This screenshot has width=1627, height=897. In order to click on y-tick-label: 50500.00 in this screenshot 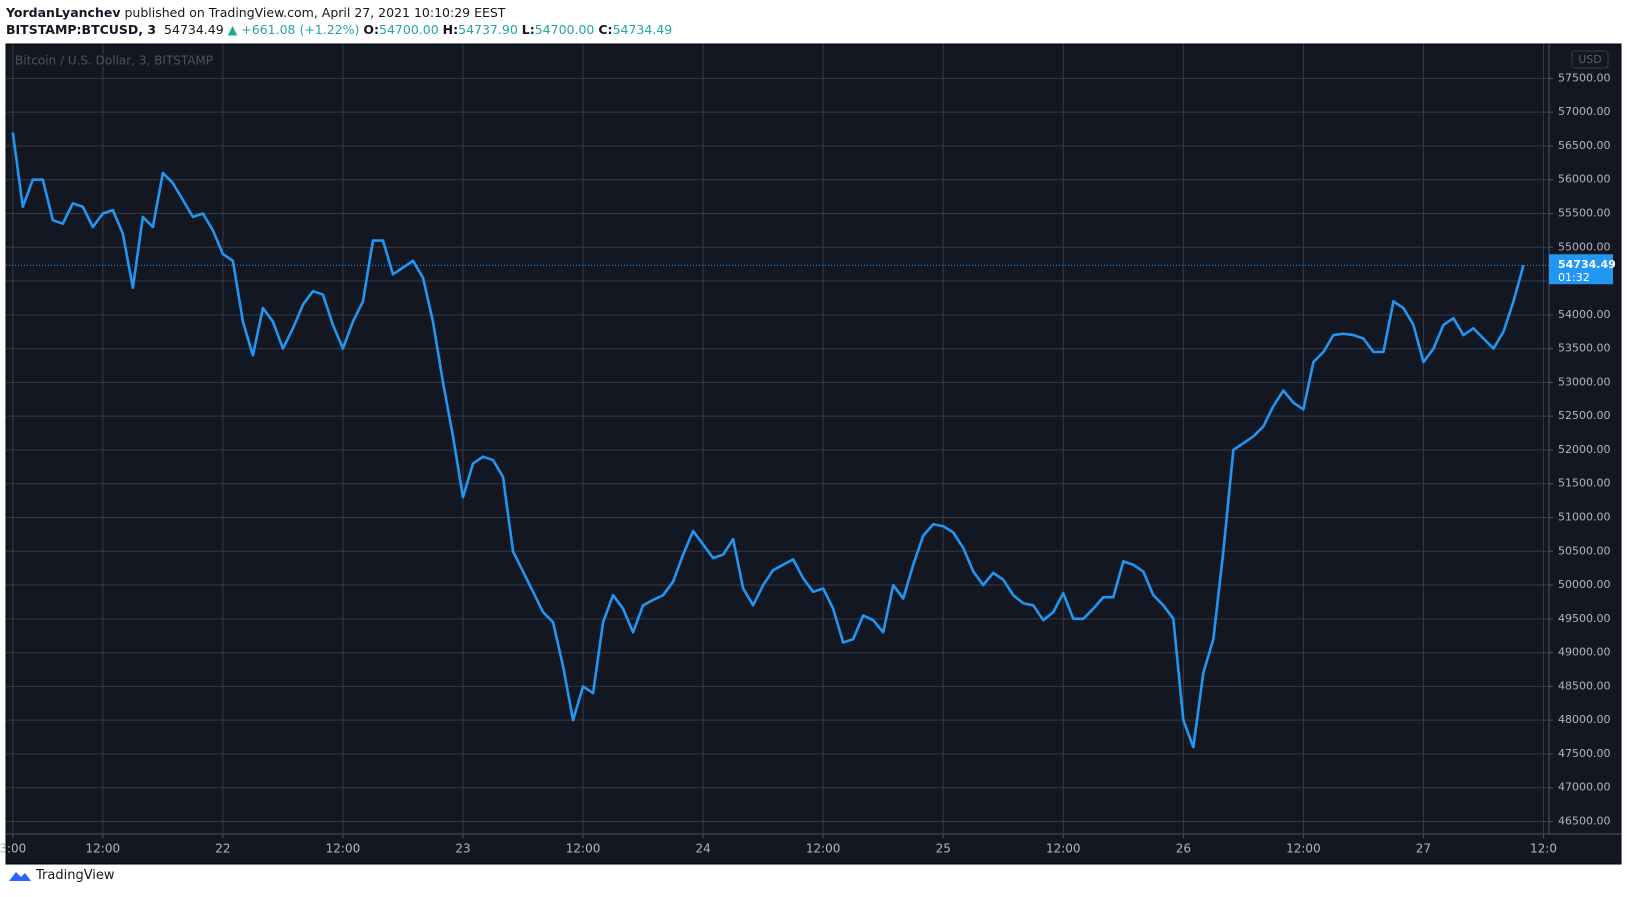, I will do `click(1584, 550)`.